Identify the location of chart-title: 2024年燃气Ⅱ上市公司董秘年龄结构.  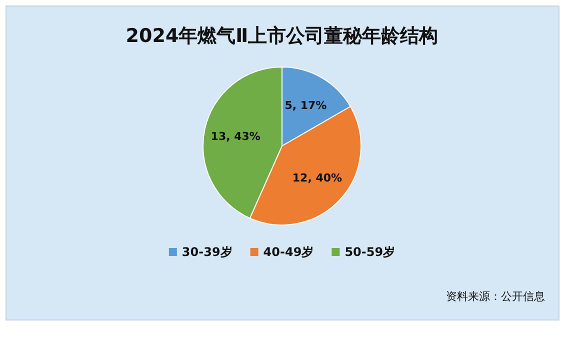
(282, 36).